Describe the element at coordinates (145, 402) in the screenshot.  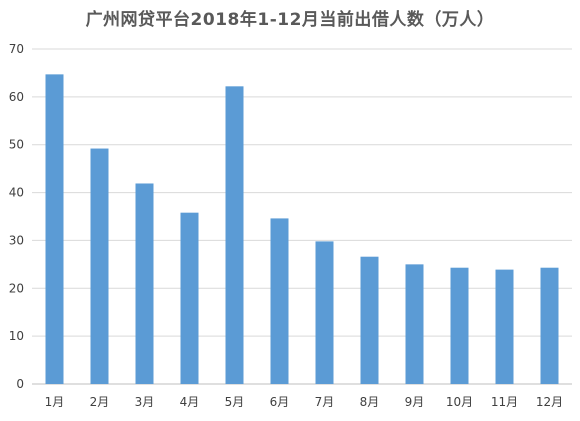
I see `x-tick-label-3: 3月` at that location.